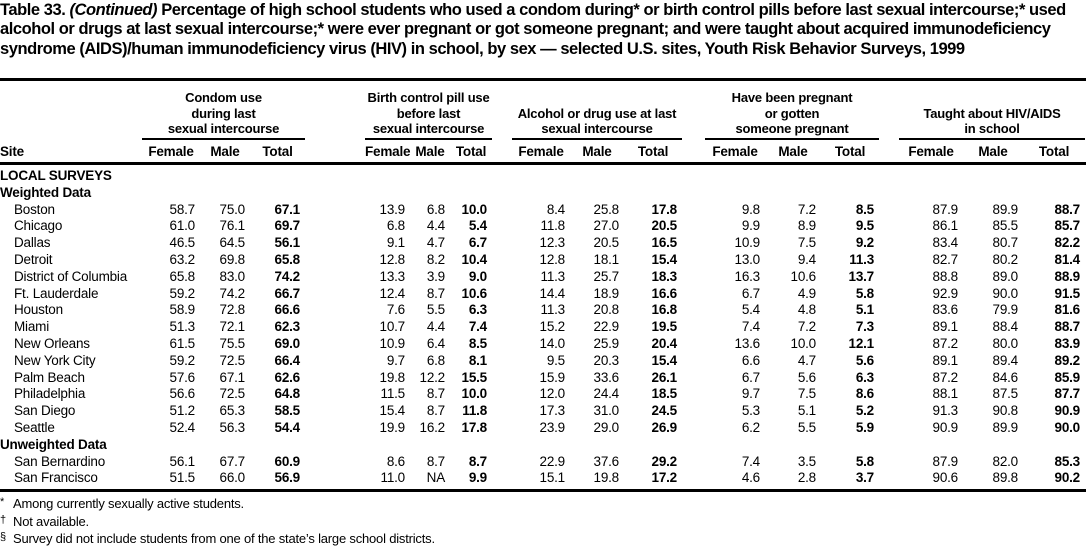  Describe the element at coordinates (1067, 377) in the screenshot. I see `value-cell: 85.9` at that location.